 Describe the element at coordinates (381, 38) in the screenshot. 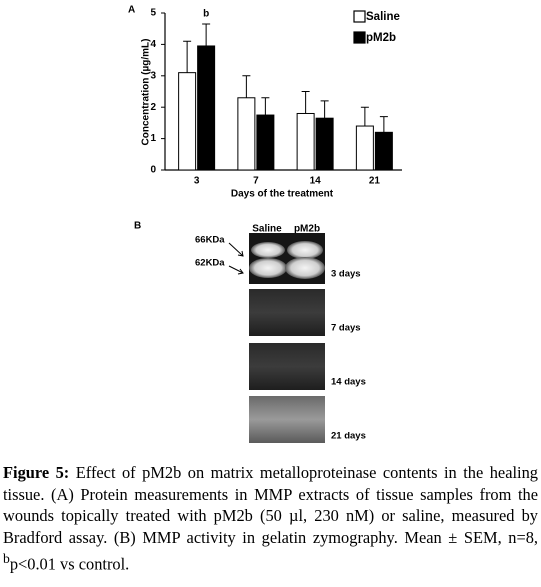

I see `legend-label: pM2b` at that location.